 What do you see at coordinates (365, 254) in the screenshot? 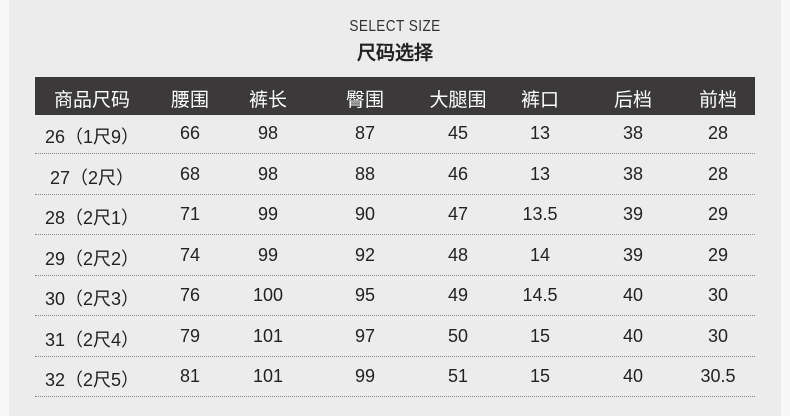
I see `table-cell: 92` at bounding box center [365, 254].